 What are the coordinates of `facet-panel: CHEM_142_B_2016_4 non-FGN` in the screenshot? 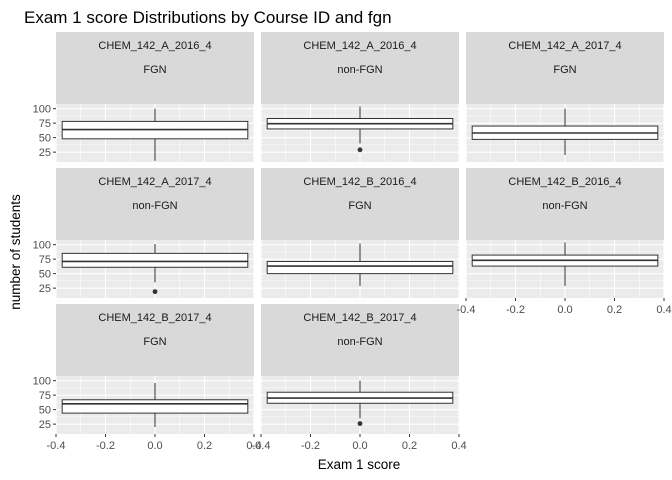 It's located at (565, 233).